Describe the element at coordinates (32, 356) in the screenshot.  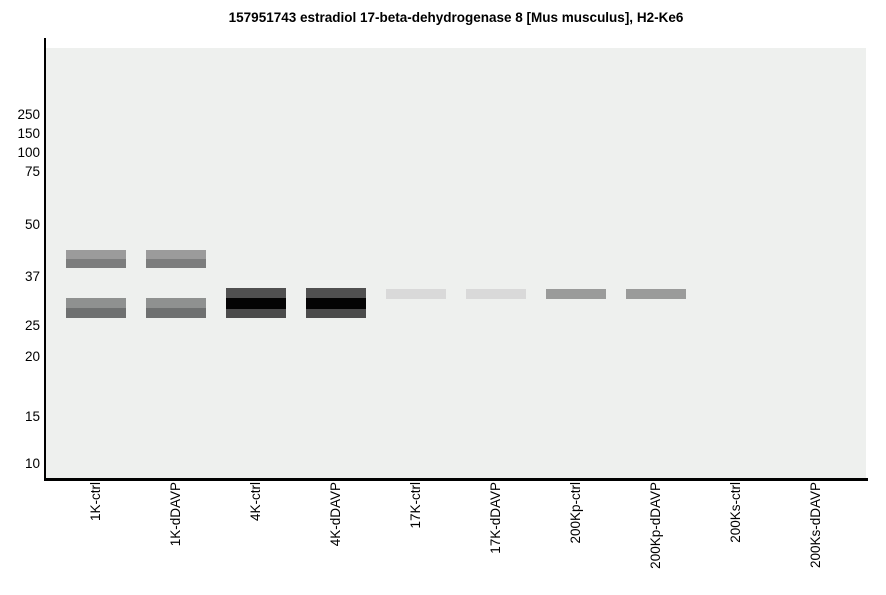
I see `y-tick-label-20: 20` at that location.